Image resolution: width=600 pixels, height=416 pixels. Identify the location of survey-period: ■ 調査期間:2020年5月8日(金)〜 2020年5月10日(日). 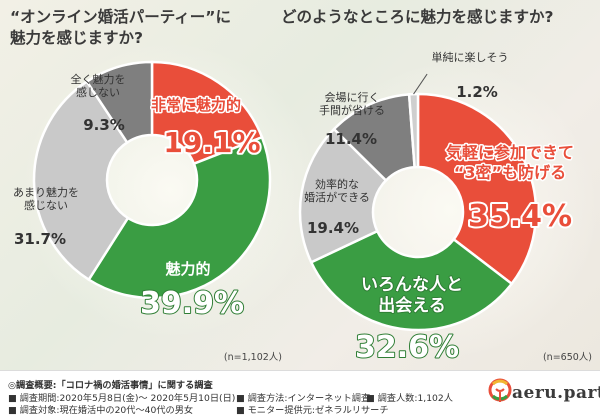
(122, 398).